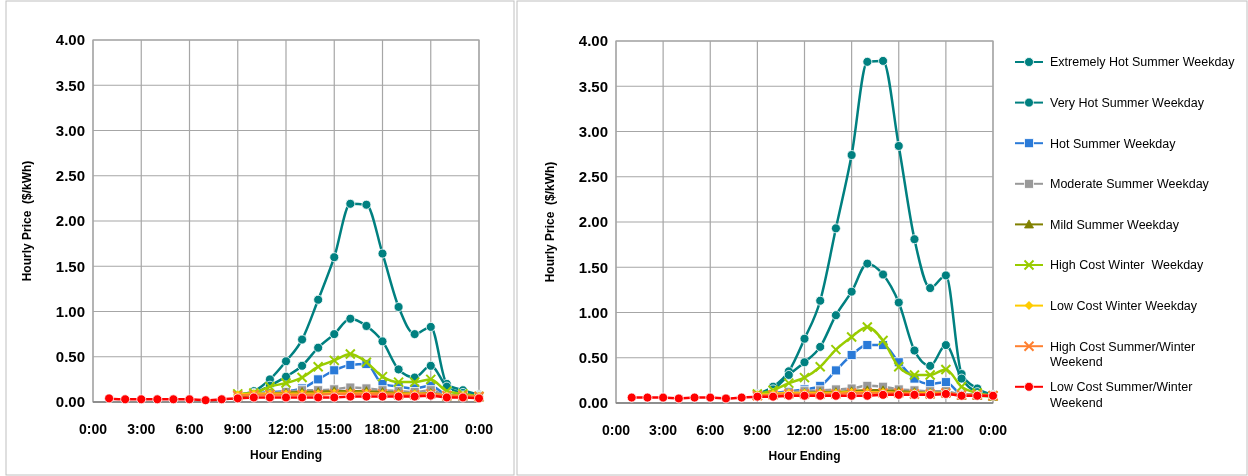 This screenshot has height=476, width=1248. I want to click on legend-label: High Cost Winter Weekday, so click(1127, 265).